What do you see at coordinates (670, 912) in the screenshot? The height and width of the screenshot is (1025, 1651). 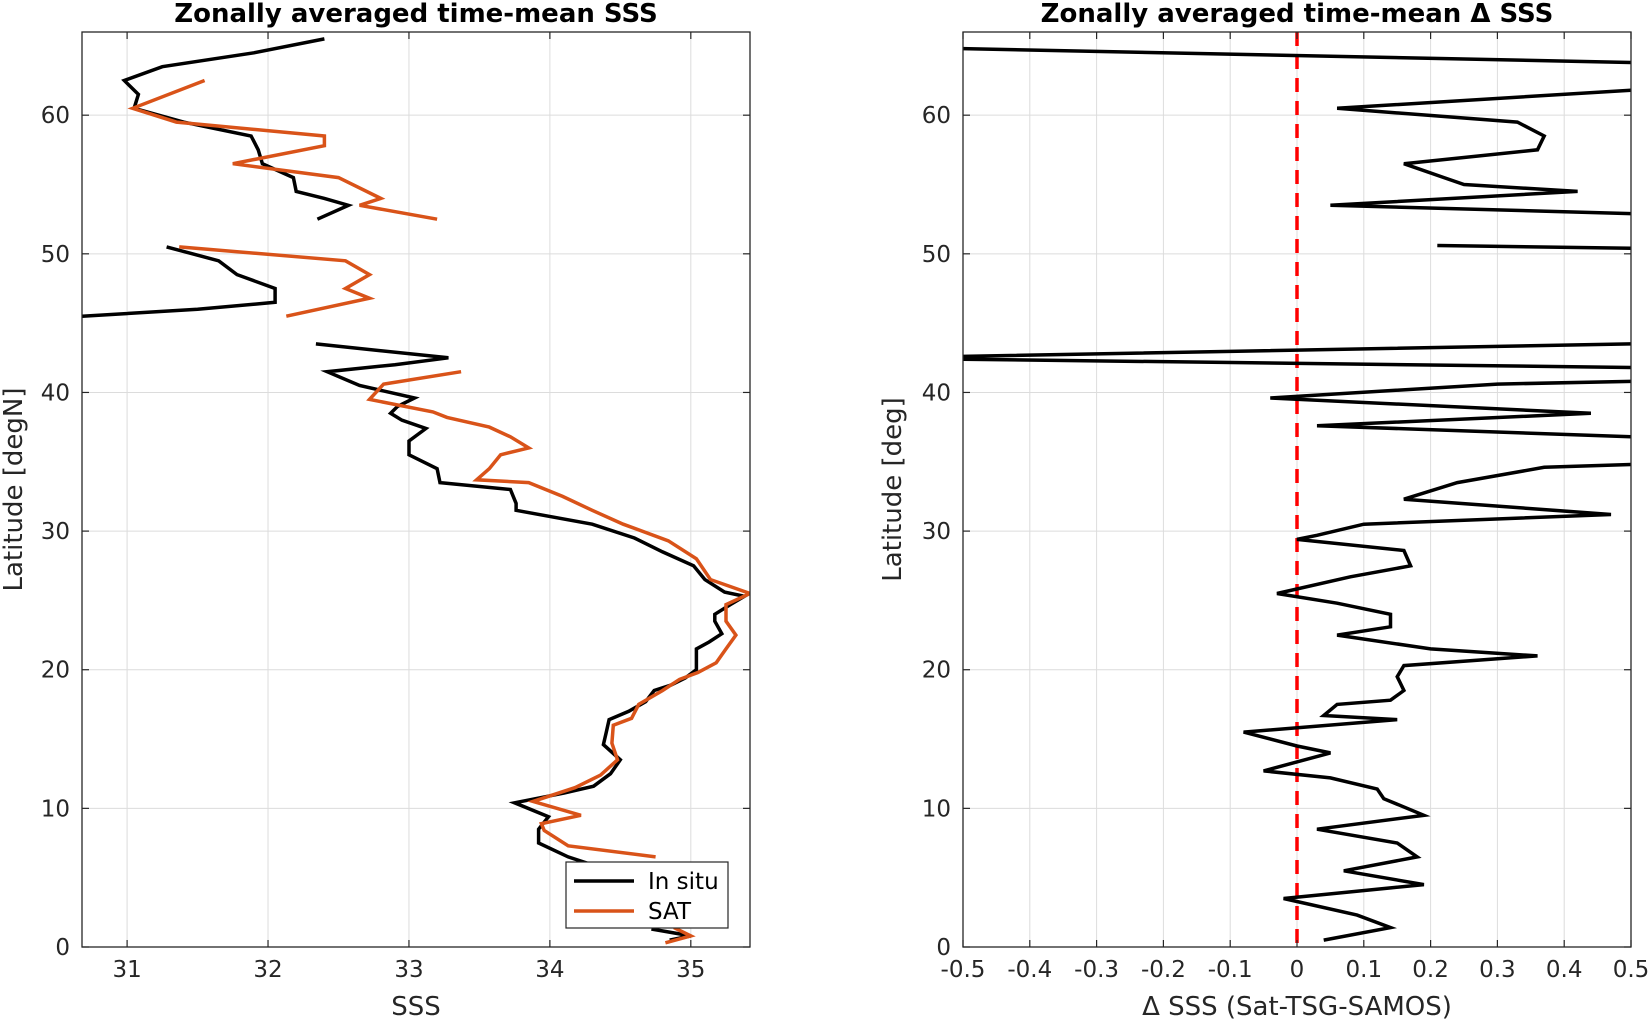 I see `legend-label: SAT` at bounding box center [670, 912].